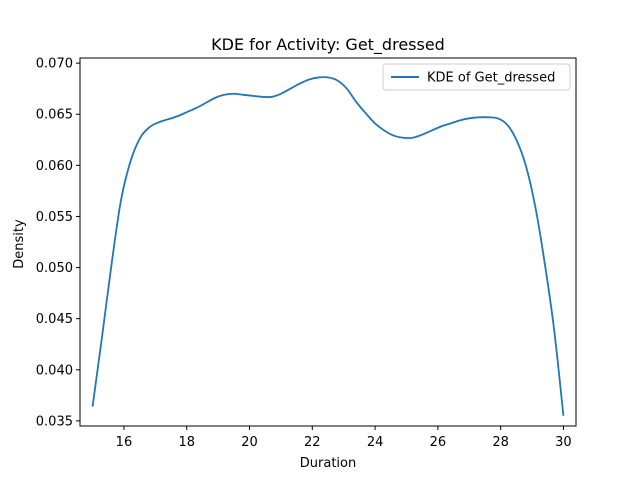  I want to click on x-tick-label: 16, so click(124, 442).